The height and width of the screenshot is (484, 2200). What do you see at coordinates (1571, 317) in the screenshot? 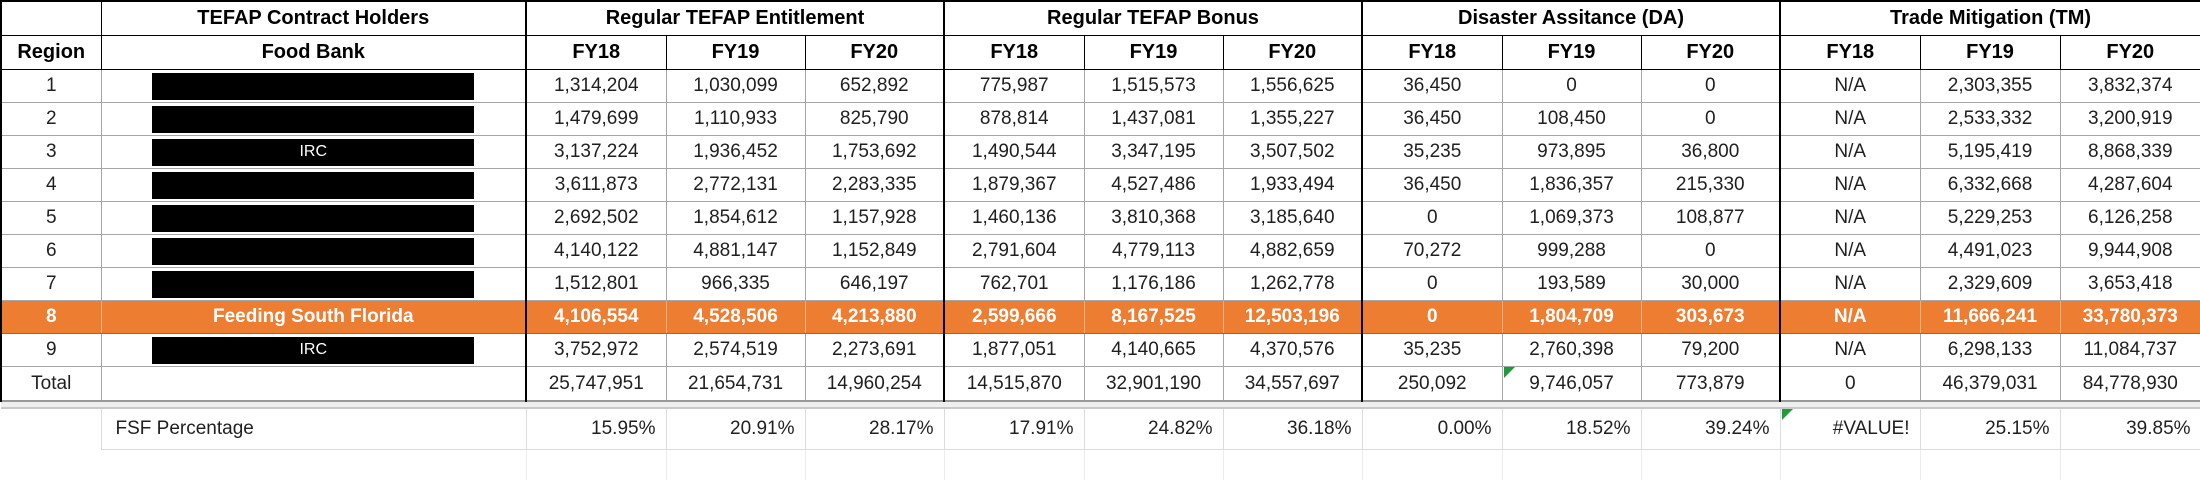
I see `value-cell: 1,804,709` at bounding box center [1571, 317].